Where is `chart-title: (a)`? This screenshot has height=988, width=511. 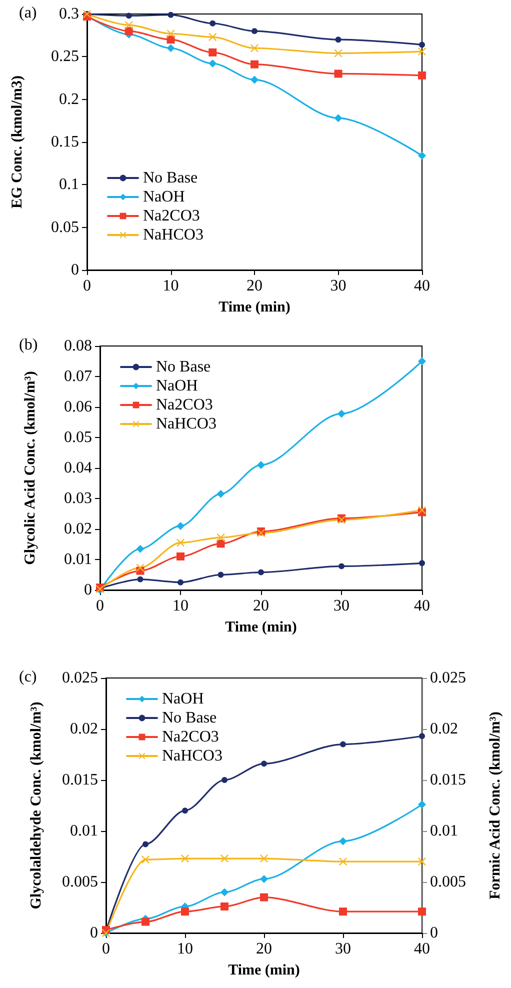 chart-title: (a) is located at coordinates (28, 13).